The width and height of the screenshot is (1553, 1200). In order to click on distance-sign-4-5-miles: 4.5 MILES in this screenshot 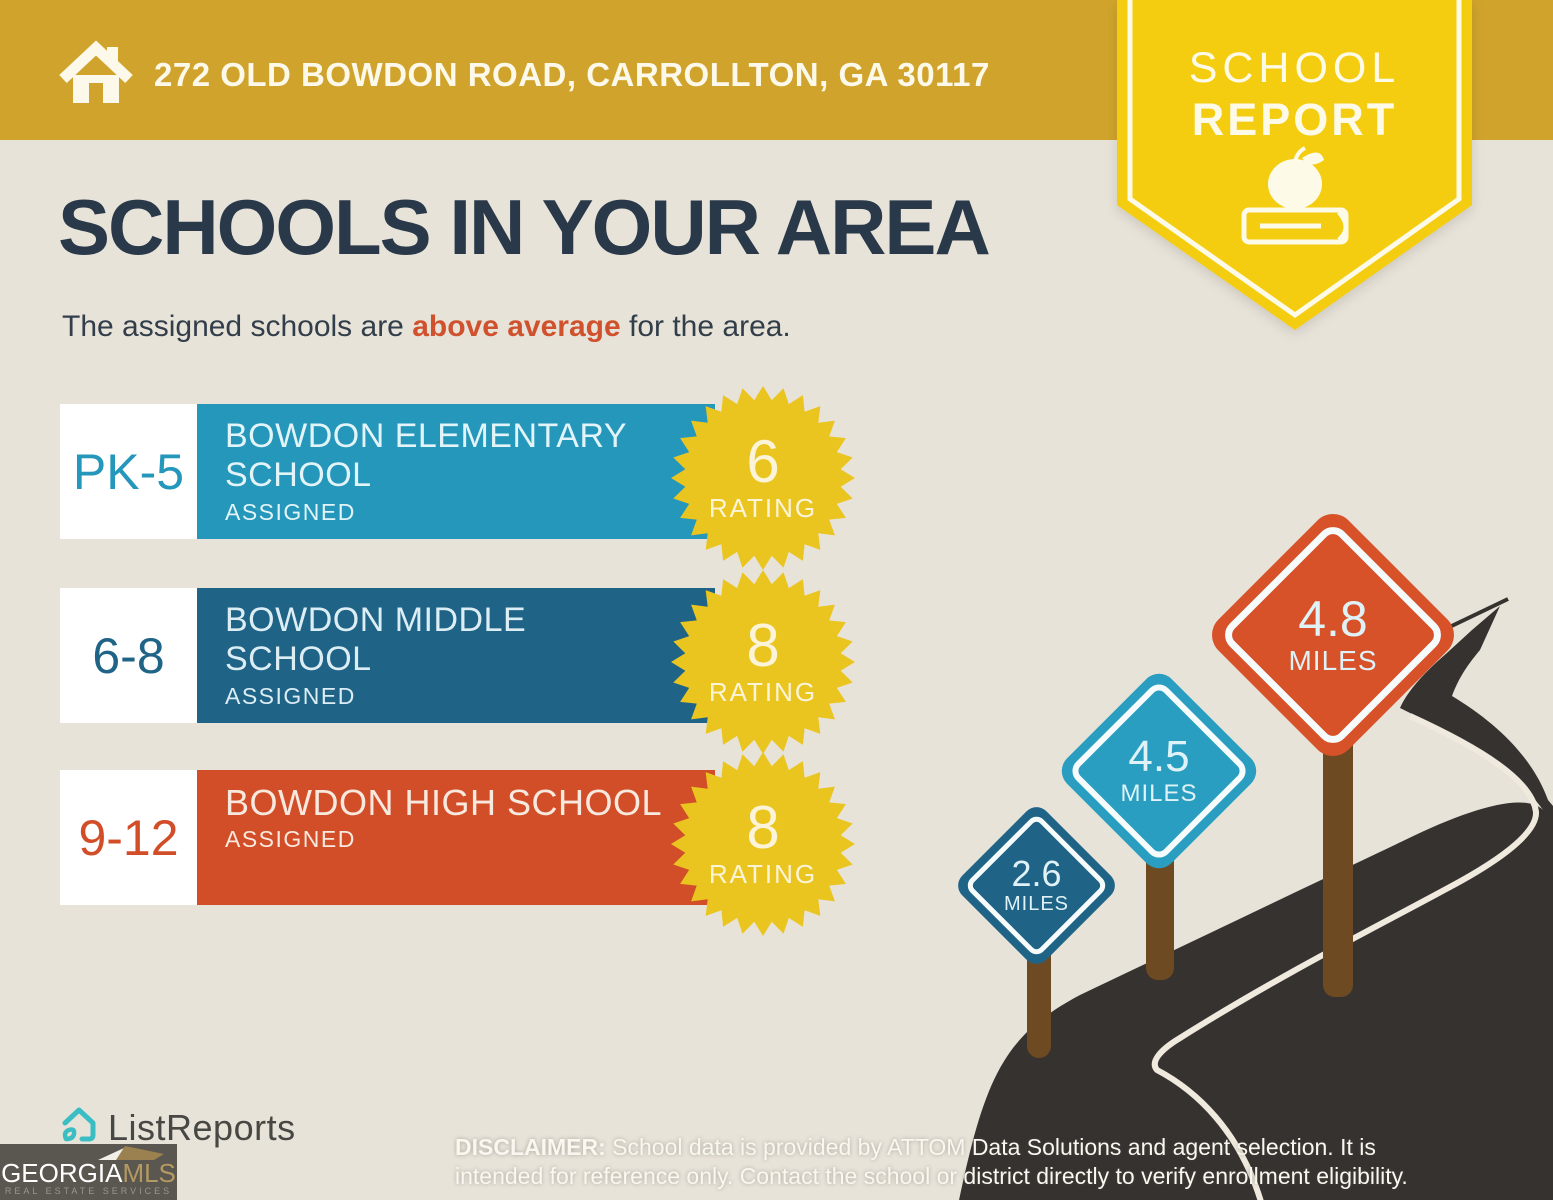, I will do `click(1159, 771)`.